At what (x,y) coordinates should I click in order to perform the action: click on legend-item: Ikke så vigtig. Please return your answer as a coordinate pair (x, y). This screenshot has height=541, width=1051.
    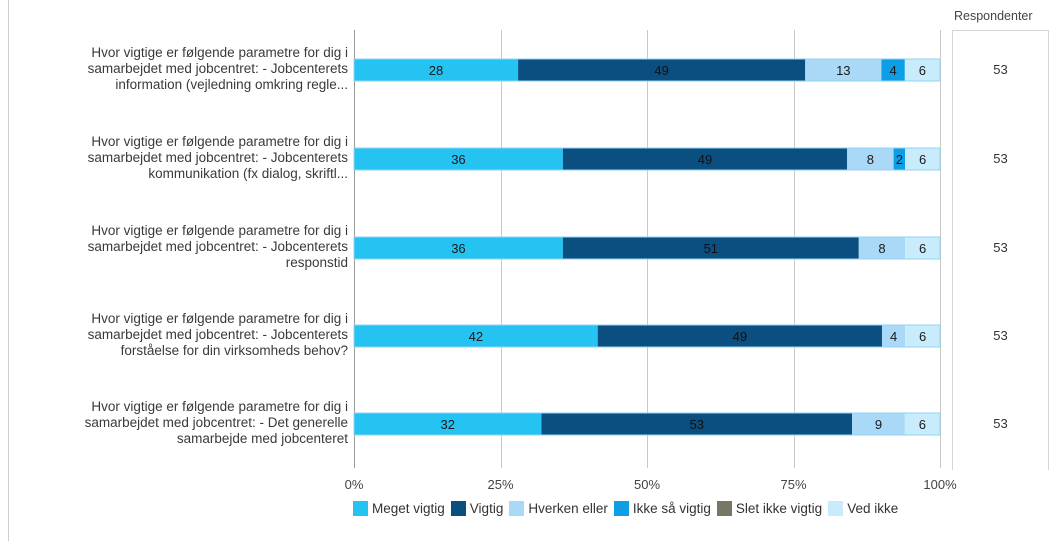
    Looking at the image, I should click on (662, 508).